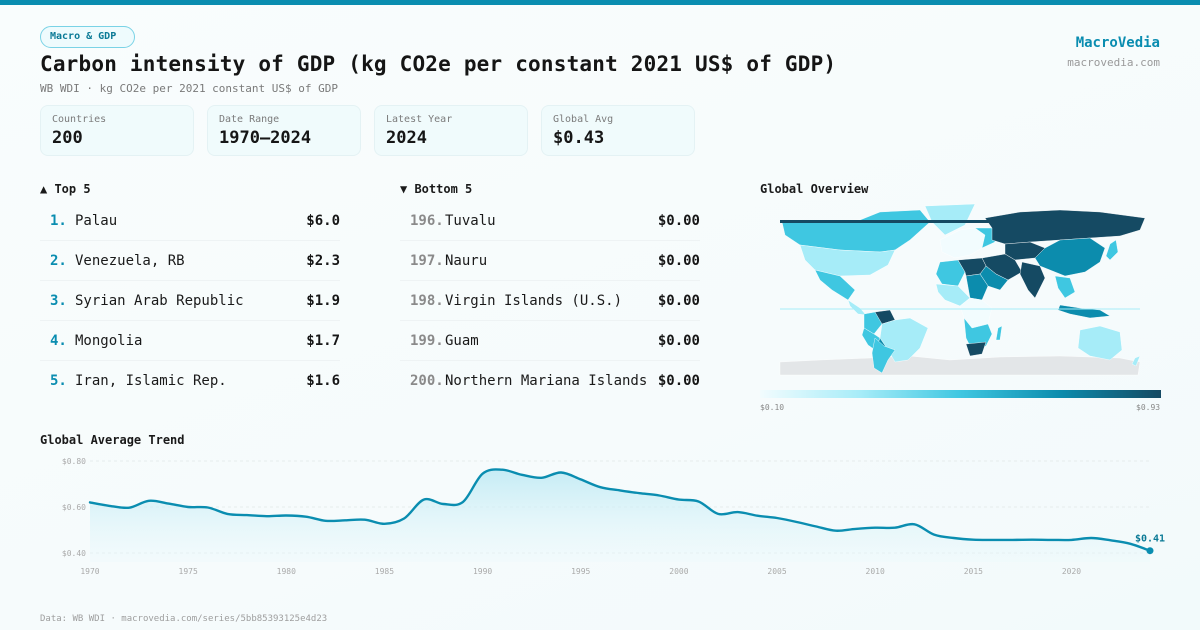  I want to click on list-item: 198. Virgin Islands (U.S.) $0.00, so click(550, 301).